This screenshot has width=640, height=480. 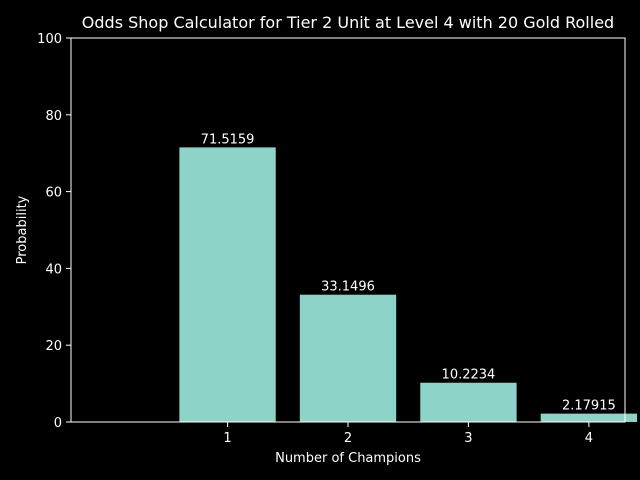 What do you see at coordinates (53, 116) in the screenshot?
I see `y-tick-label-80: 80` at bounding box center [53, 116].